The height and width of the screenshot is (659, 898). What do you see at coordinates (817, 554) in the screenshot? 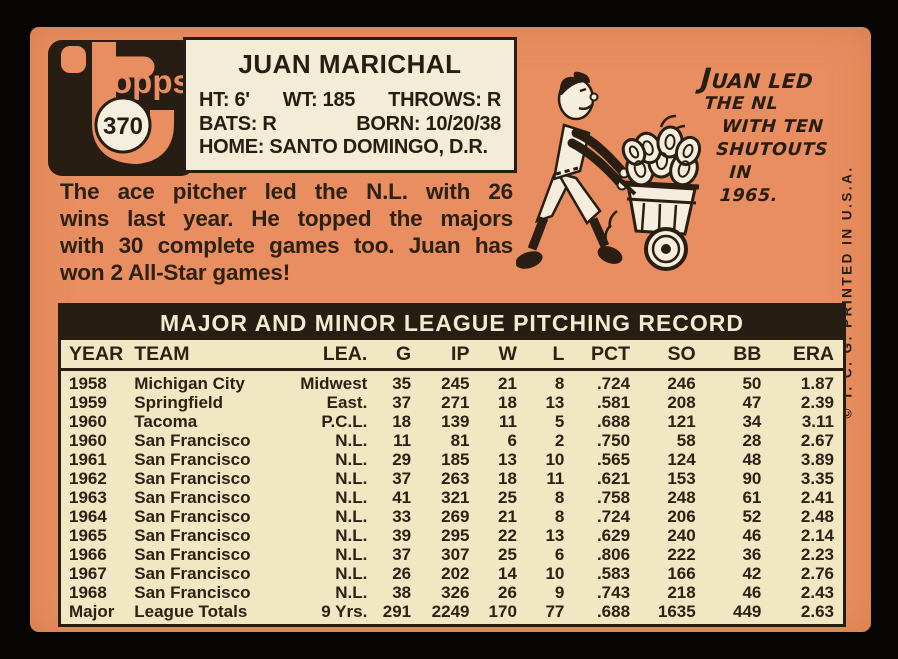
I see `table-cell: 2.23` at bounding box center [817, 554].